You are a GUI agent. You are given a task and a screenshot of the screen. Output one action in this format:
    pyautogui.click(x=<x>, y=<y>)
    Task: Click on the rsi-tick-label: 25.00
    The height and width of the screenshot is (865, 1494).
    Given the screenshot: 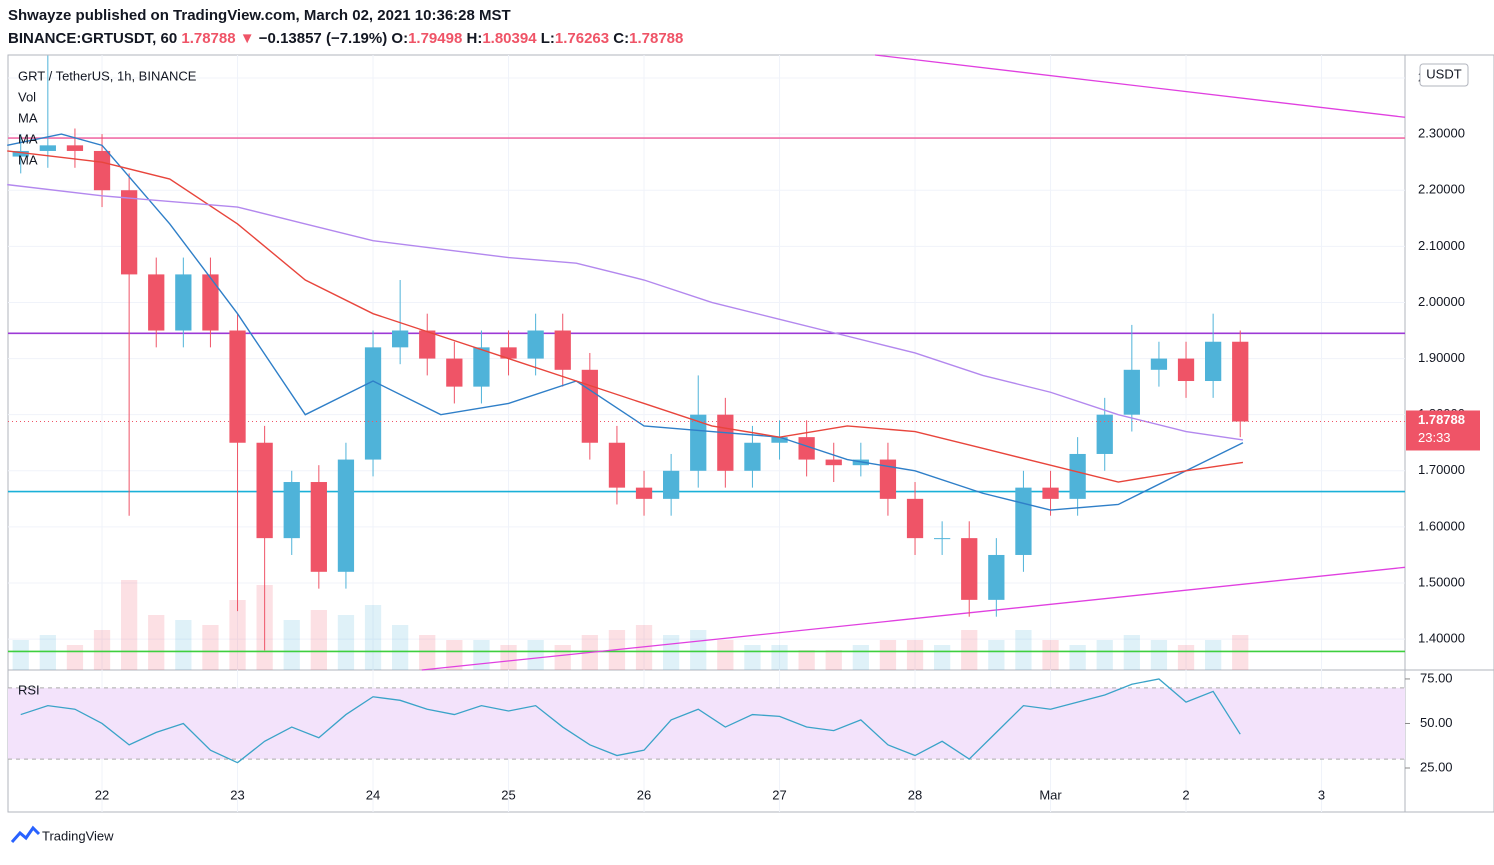 What is the action you would take?
    pyautogui.click(x=1436, y=766)
    